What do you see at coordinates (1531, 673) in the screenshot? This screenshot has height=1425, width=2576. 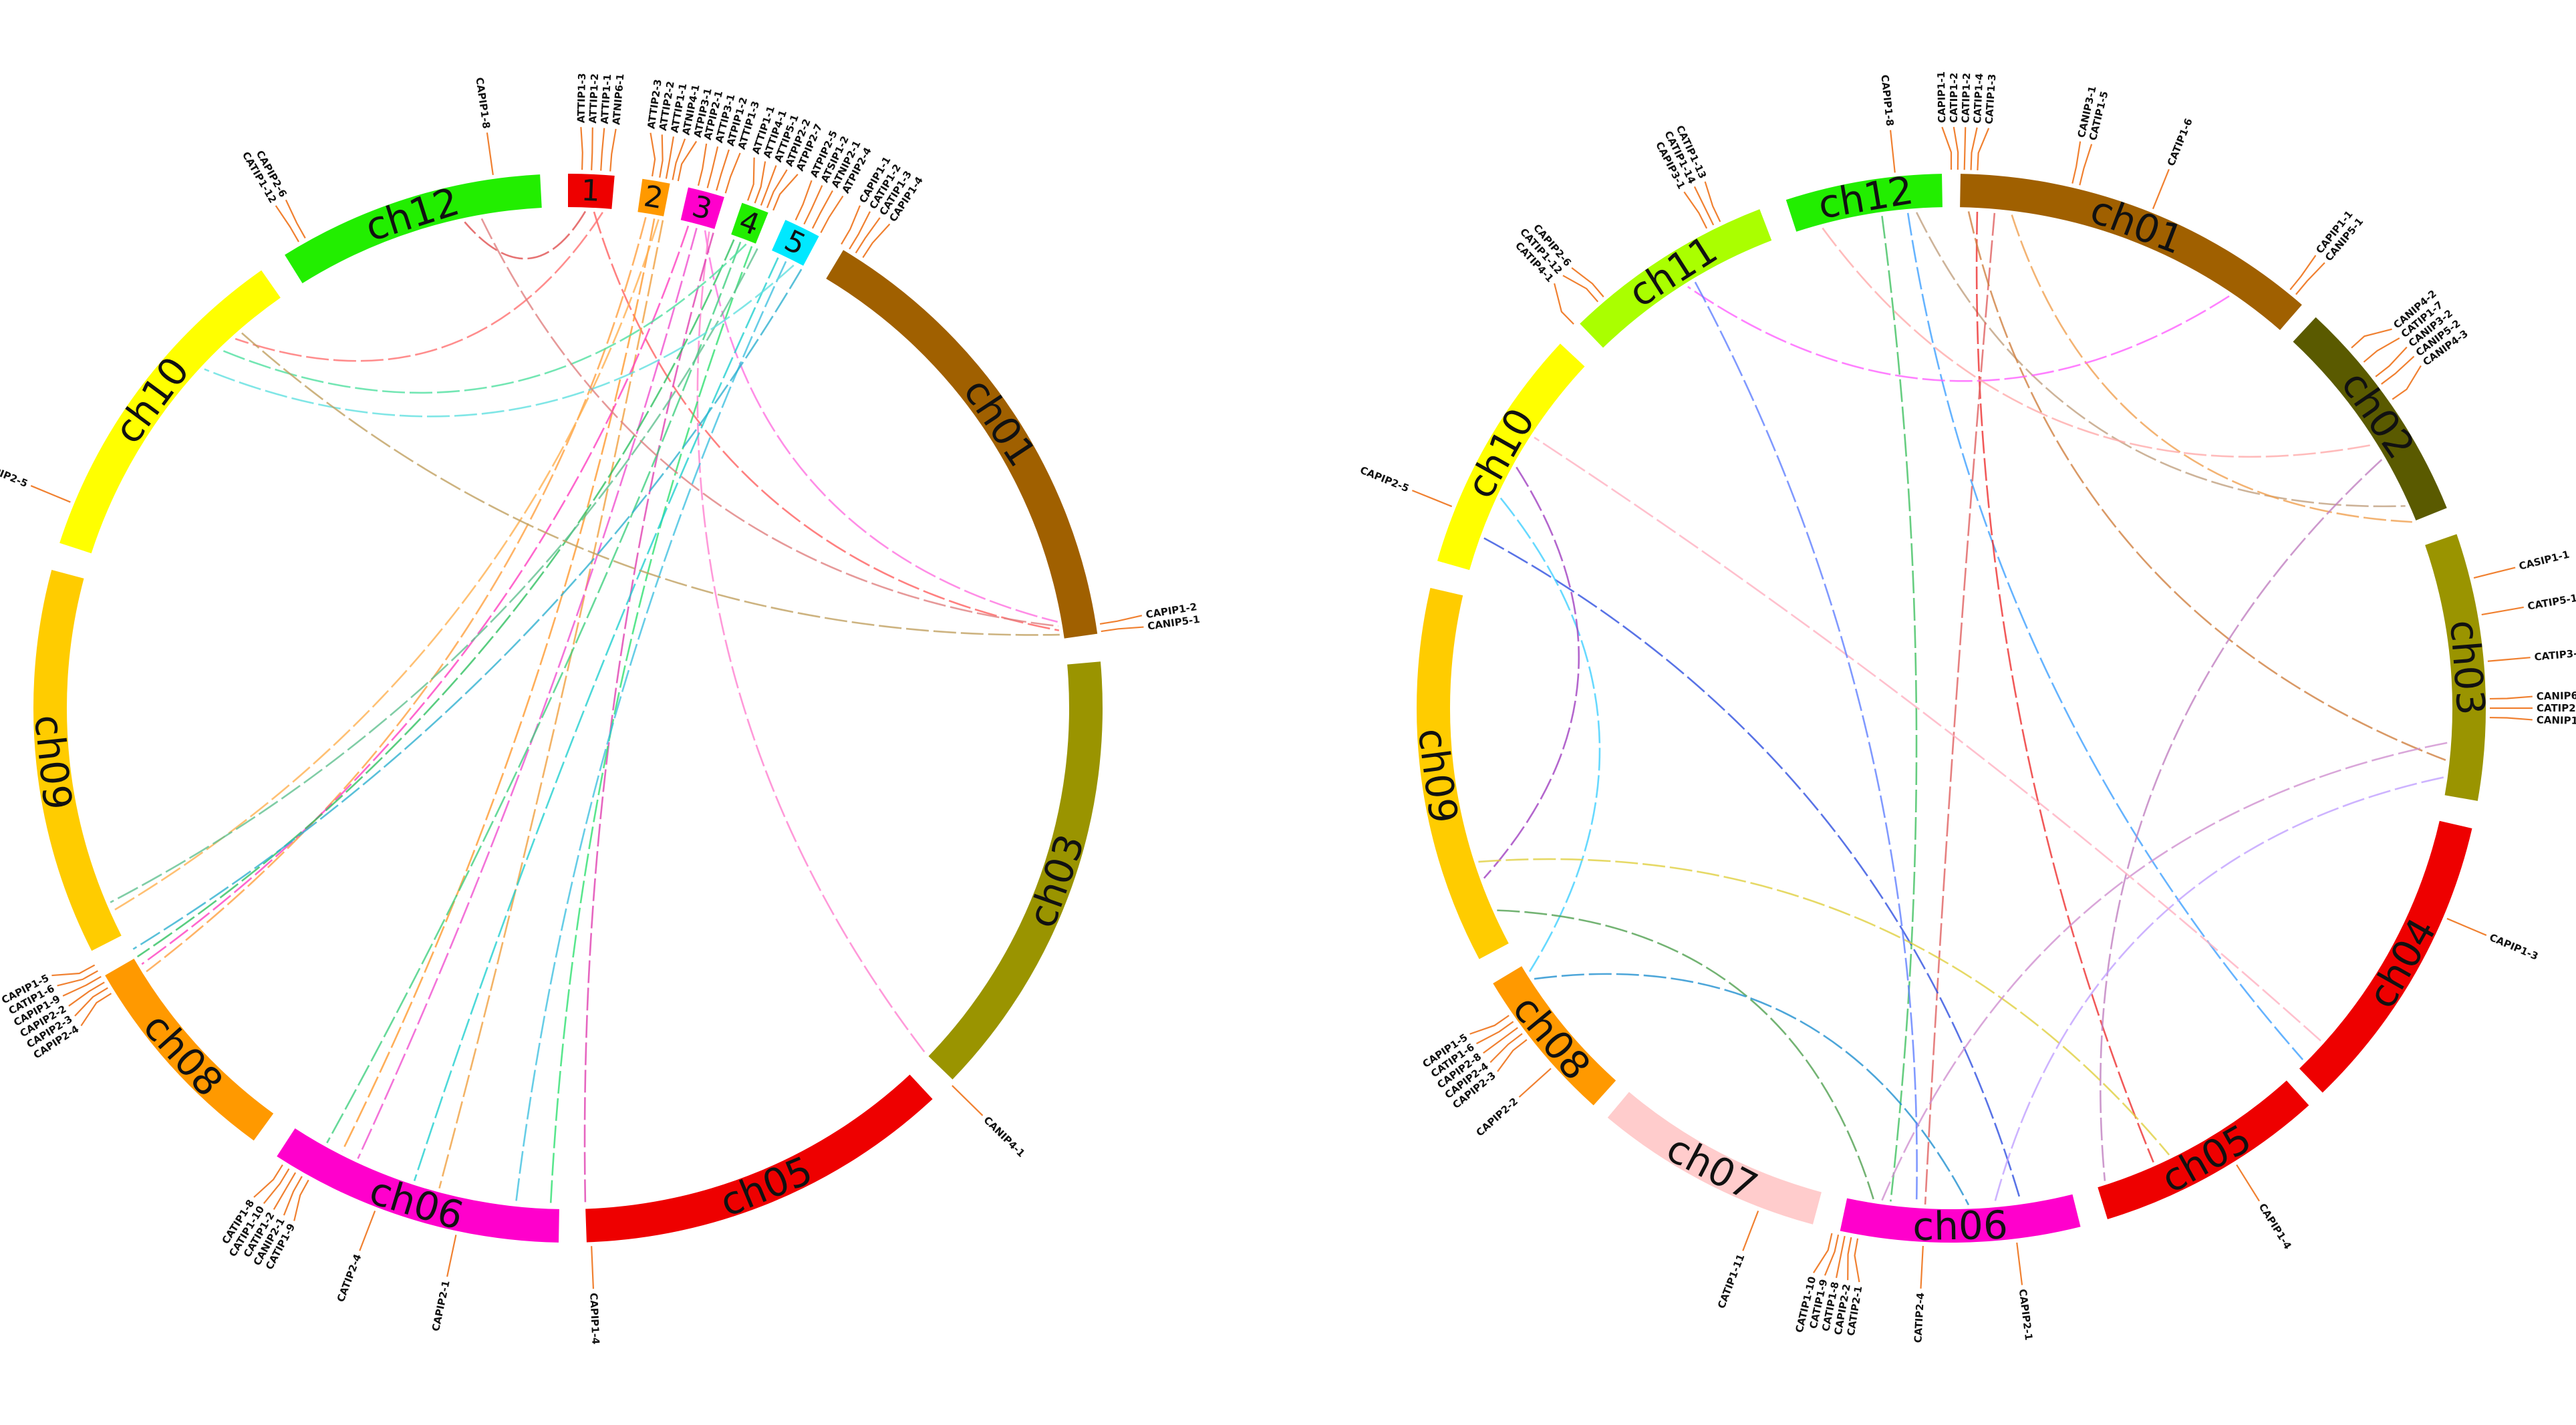 I see `synteny-link-ch10-ch09` at bounding box center [1531, 673].